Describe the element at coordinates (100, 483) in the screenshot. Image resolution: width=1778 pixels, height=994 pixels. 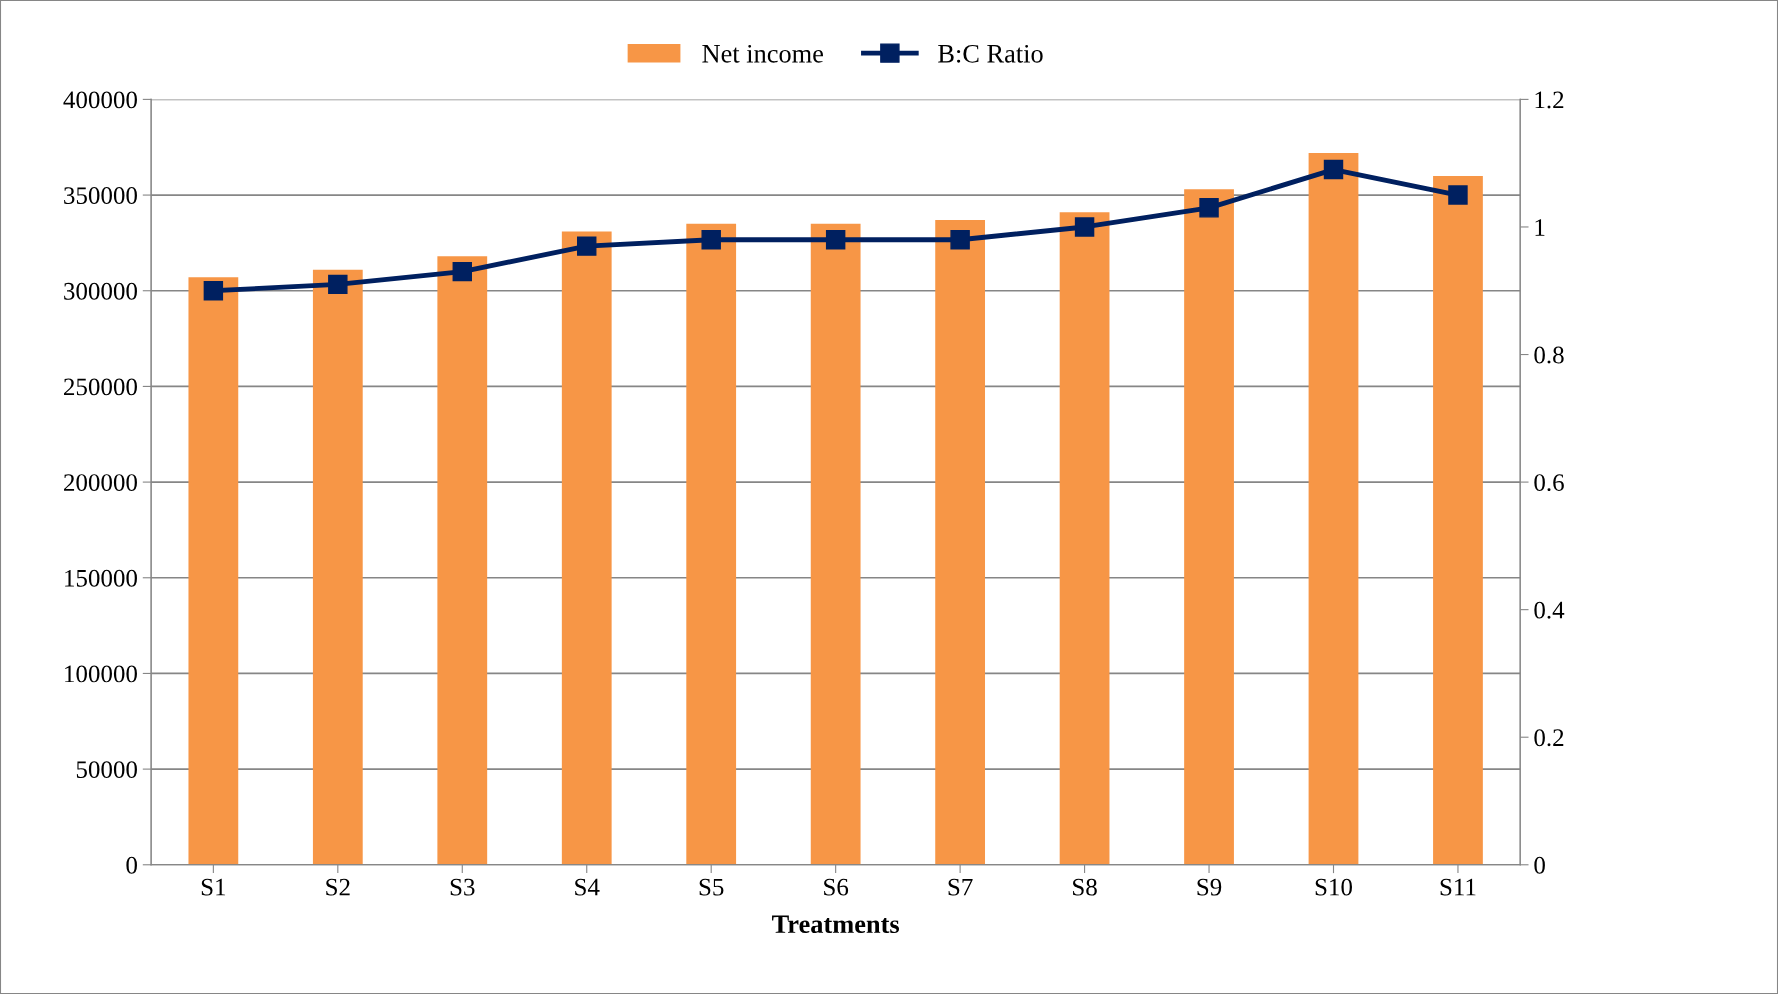
I see `y-tick-label: 200000` at that location.